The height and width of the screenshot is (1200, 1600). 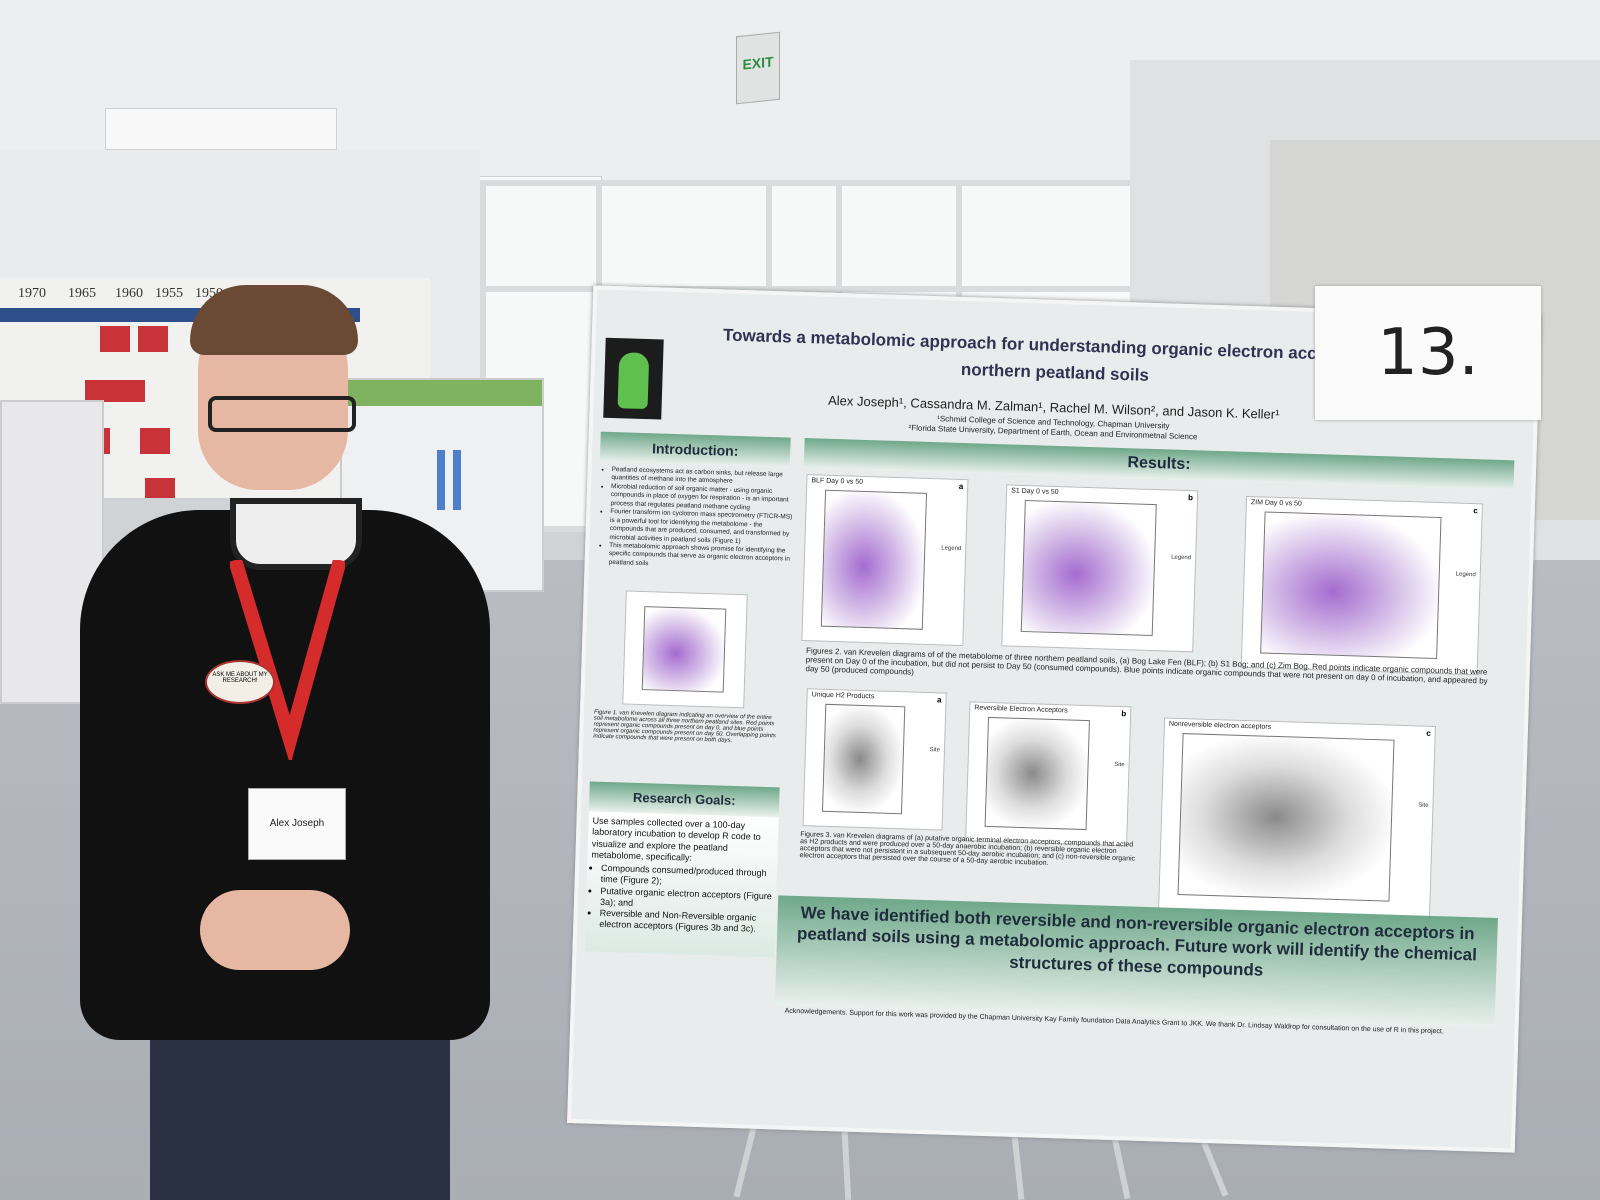 I want to click on ceiling-light, so click(x=221, y=129).